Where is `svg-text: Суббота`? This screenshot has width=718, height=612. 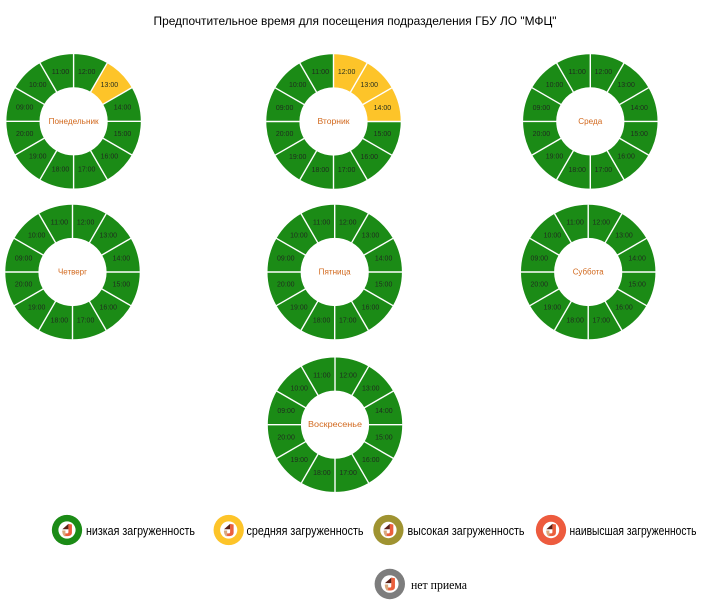
svg-text: Суббота is located at coordinates (589, 272).